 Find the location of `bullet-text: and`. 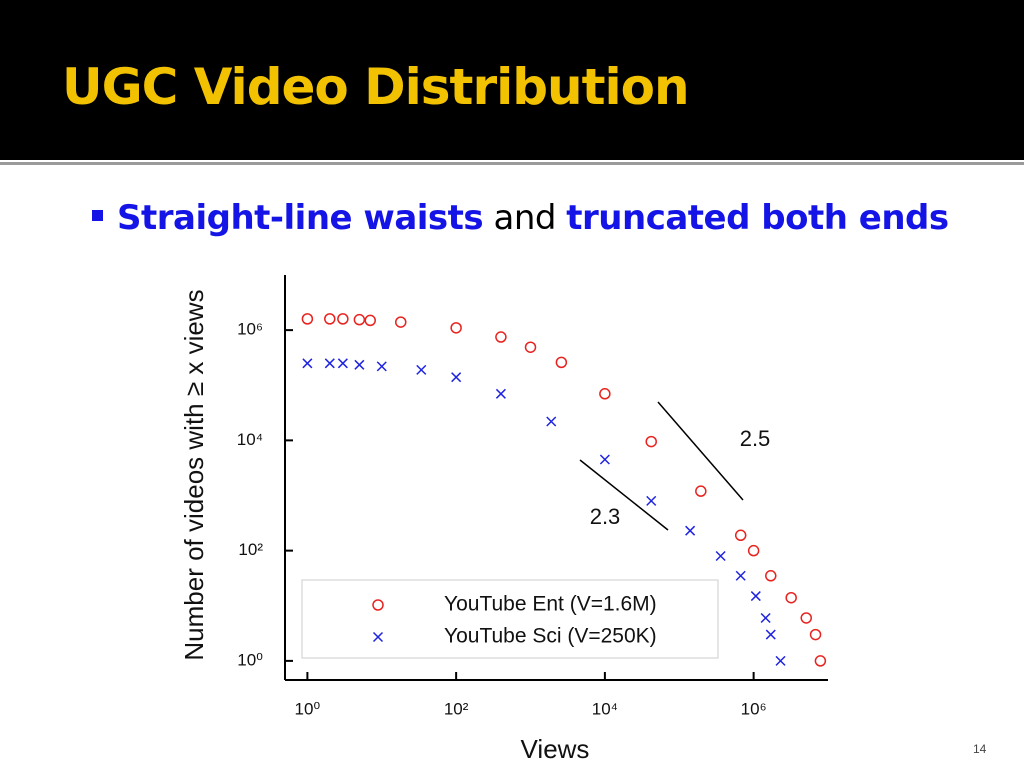

bullet-text: and is located at coordinates (524, 218).